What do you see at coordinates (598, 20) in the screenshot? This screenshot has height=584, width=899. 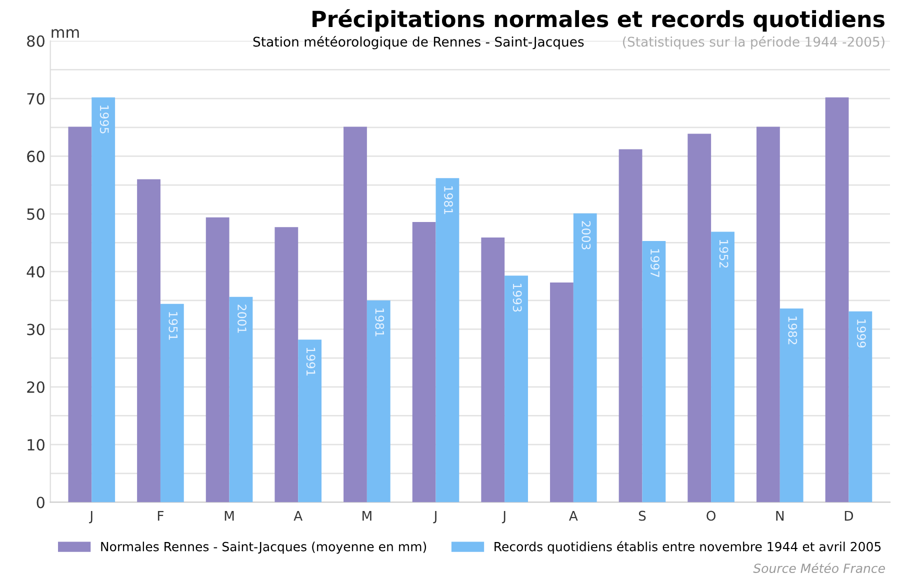 I see `chart-title: Précipitations normales et records quotidiens` at bounding box center [598, 20].